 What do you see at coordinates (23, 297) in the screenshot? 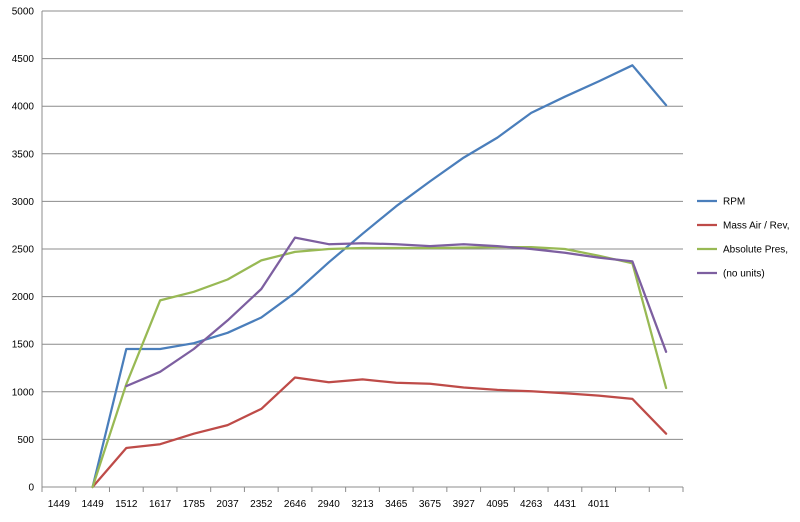
I see `y-tick-label: 2000` at bounding box center [23, 297].